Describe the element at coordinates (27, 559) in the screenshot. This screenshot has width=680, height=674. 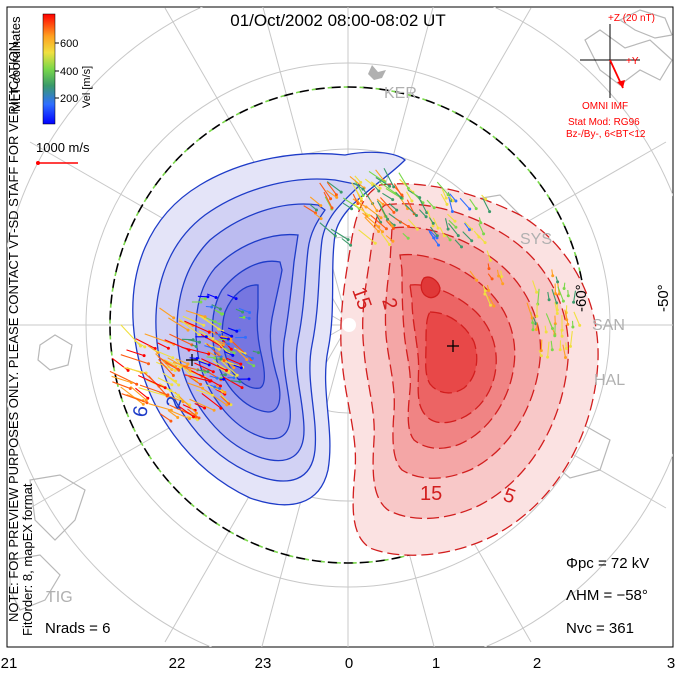
I see `fit-order-note: FitOrder: 8, mapEX format` at that location.